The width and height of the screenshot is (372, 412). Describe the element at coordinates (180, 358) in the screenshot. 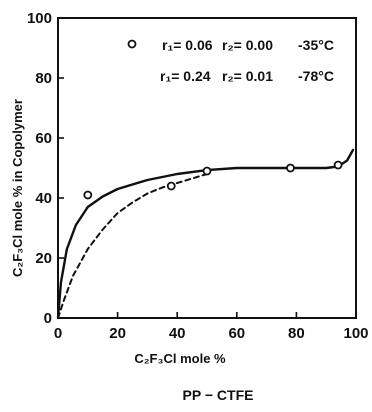

I see `x-axis-label: C₂F₃Cl mole %` at that location.